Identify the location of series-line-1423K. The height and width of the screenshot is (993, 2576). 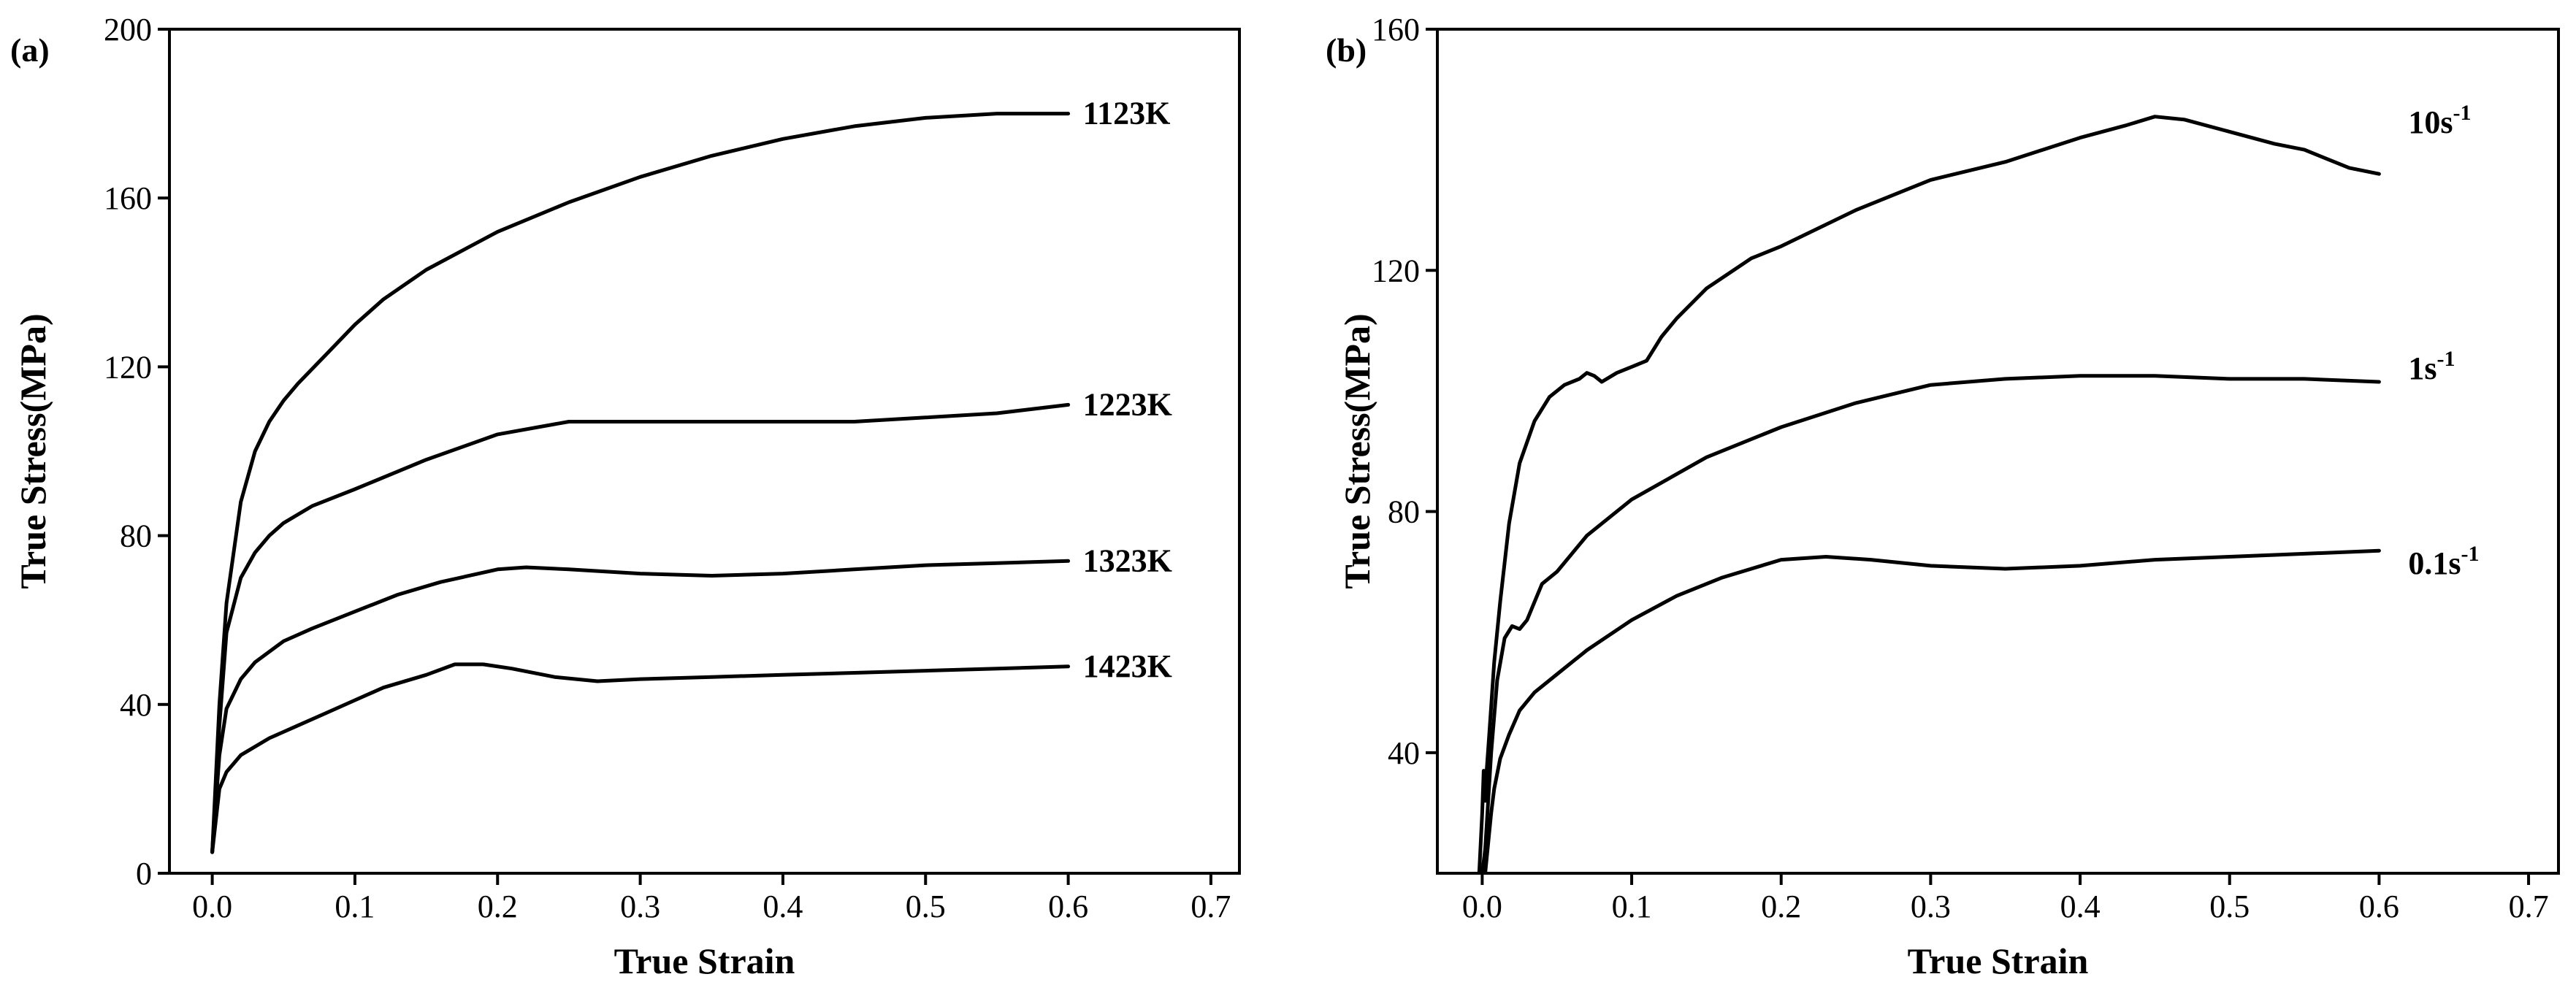
(640, 758).